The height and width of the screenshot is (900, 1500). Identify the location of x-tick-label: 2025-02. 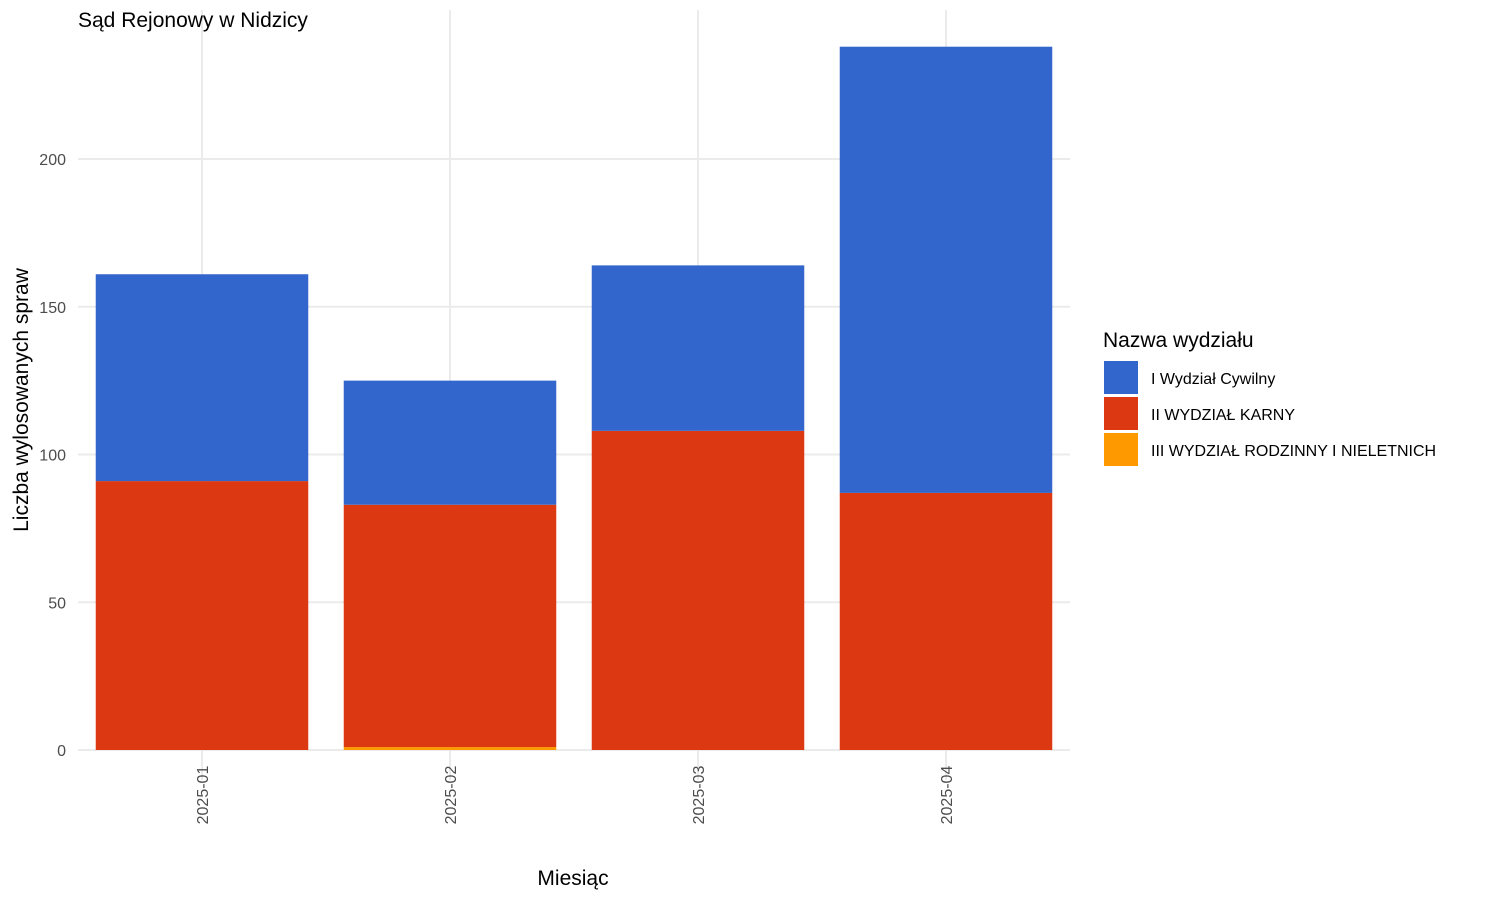
(451, 795).